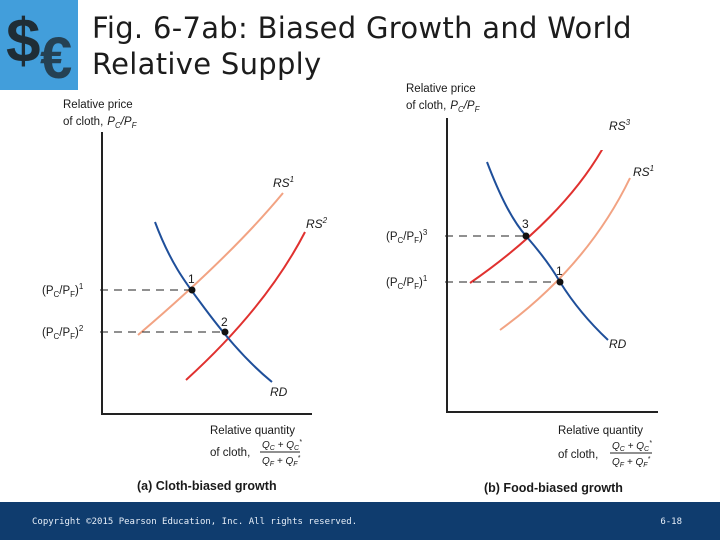 This screenshot has height=540, width=720. Describe the element at coordinates (207, 486) in the screenshot. I see `panel-a-caption: (a) Cloth-biased growth` at that location.